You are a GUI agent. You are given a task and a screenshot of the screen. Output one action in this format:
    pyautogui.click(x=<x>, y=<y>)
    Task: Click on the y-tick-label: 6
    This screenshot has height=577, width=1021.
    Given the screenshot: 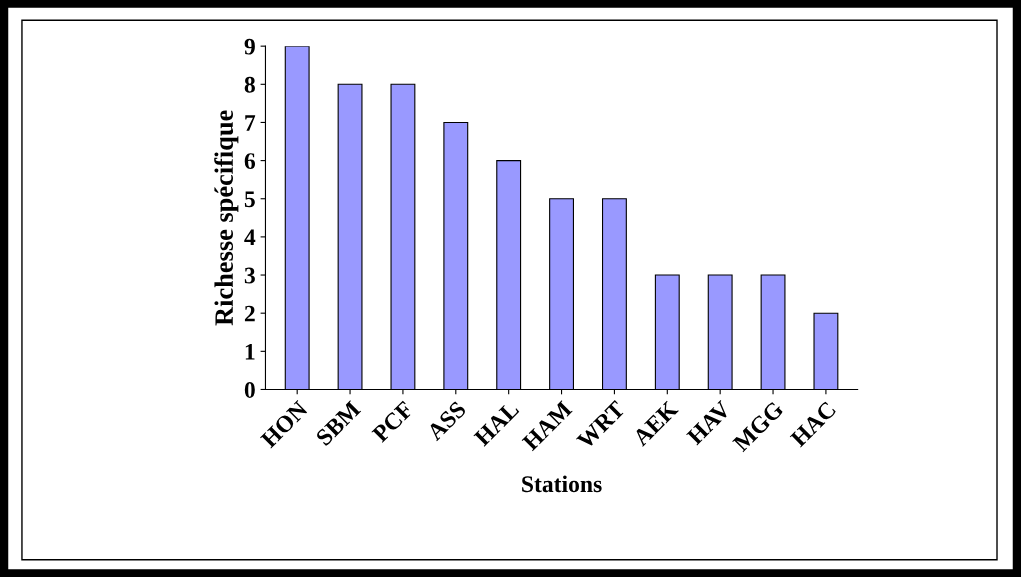 What is the action you would take?
    pyautogui.click(x=250, y=161)
    